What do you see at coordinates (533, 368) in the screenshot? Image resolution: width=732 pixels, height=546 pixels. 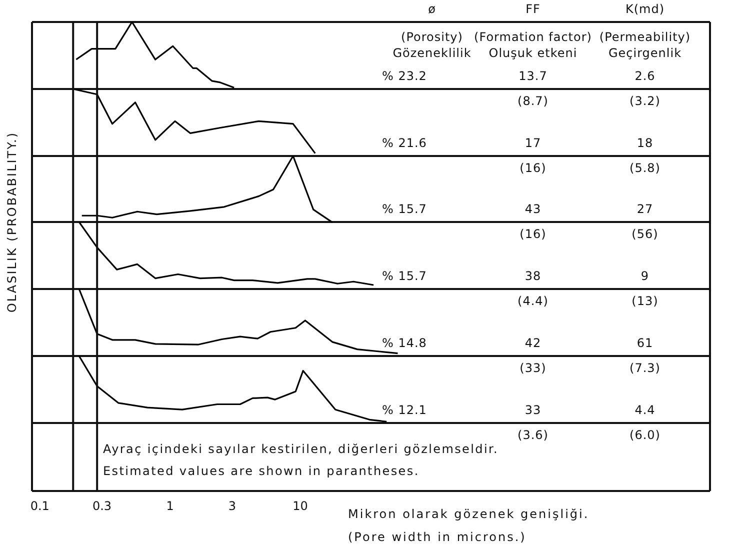 I see `annotation: (33)` at bounding box center [533, 368].